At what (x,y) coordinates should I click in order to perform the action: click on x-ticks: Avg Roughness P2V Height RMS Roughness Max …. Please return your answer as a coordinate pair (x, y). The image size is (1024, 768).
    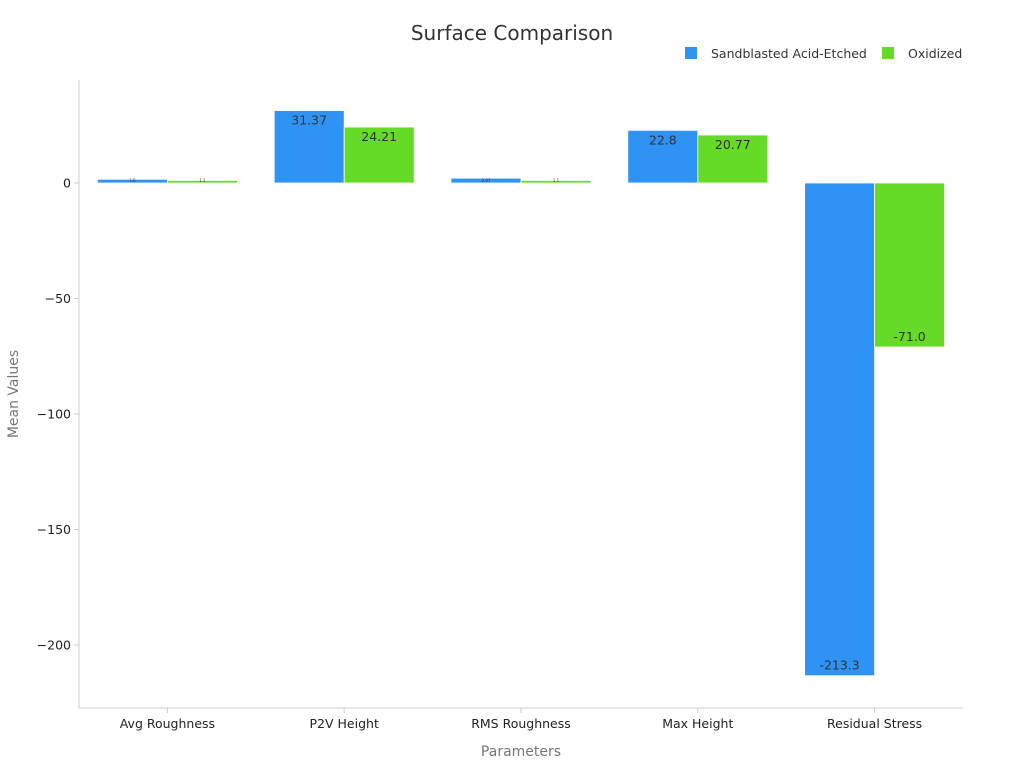
    Looking at the image, I should click on (521, 719).